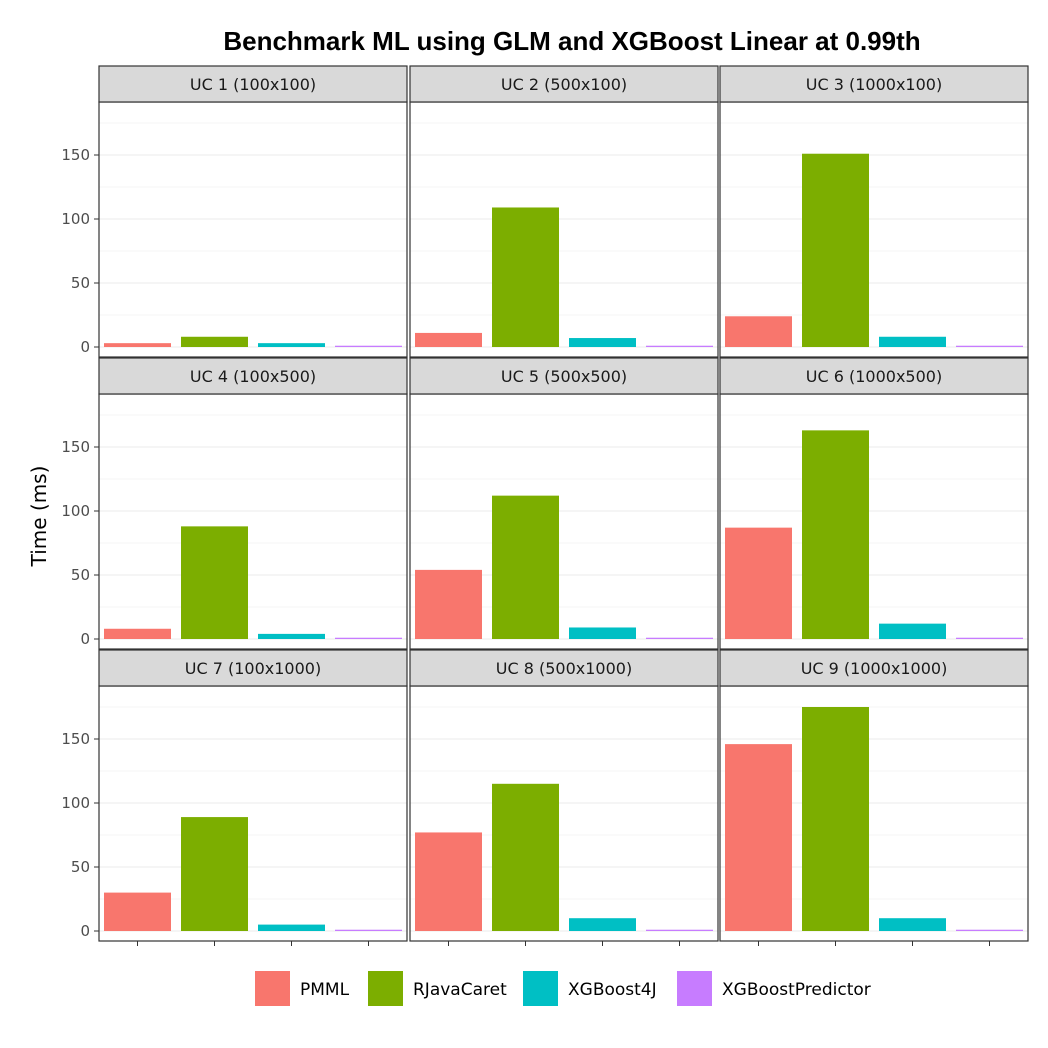 This screenshot has height=1048, width=1048. Describe the element at coordinates (564, 797) in the screenshot. I see `facet-panel: UC 8 (500x1000)` at that location.